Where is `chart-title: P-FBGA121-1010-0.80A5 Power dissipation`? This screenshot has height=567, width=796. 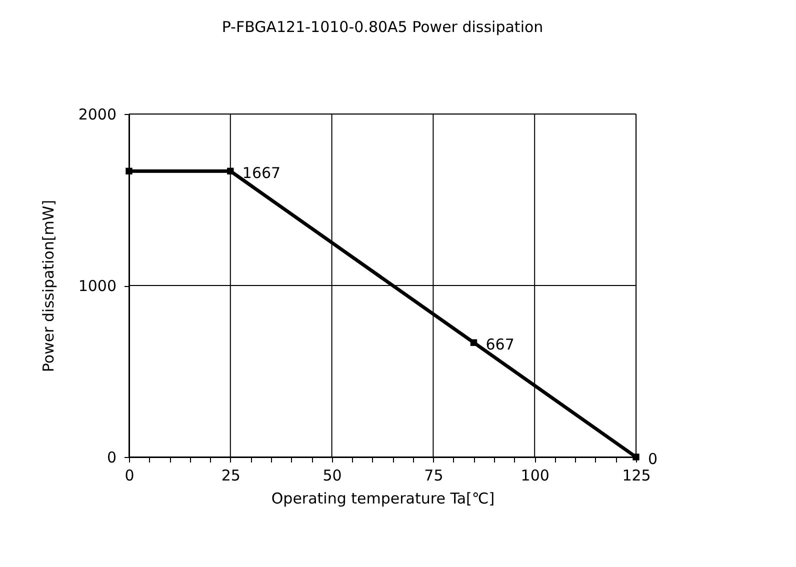 chart-title: P-FBGA121-1010-0.80A5 Power dissipation is located at coordinates (383, 27).